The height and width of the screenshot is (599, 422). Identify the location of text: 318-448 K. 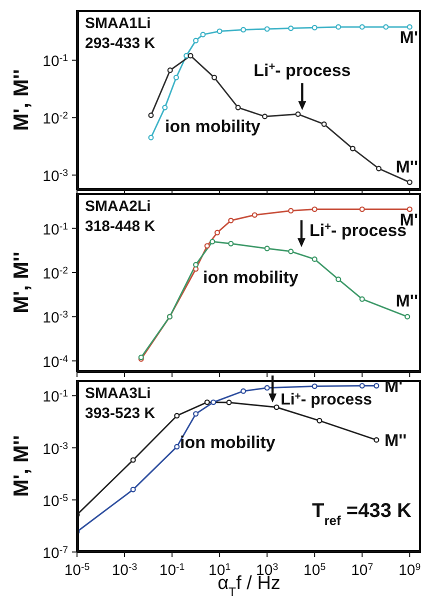
(120, 226).